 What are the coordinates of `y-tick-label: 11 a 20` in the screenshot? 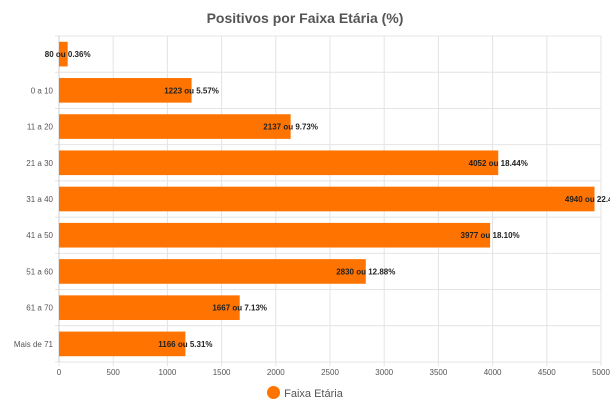 It's located at (40, 127).